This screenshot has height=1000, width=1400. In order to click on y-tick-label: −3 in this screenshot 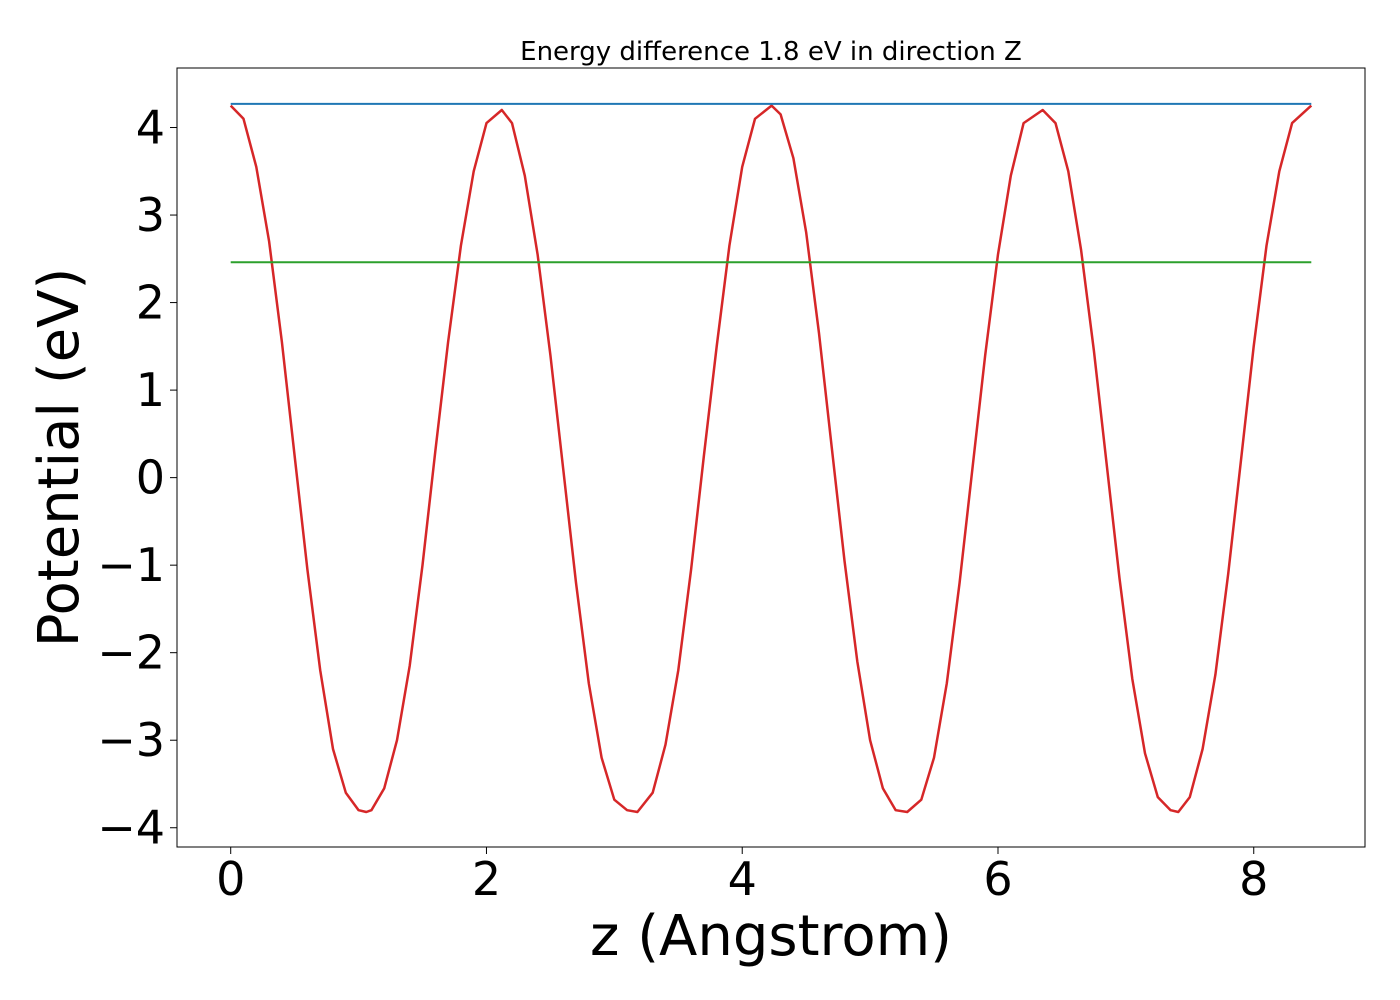, I will do `click(131, 740)`.